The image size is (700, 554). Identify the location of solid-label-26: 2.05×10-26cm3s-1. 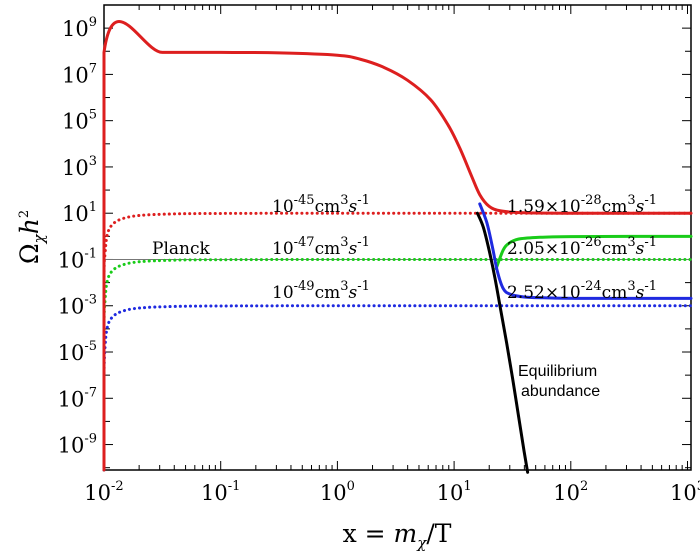
(582, 247).